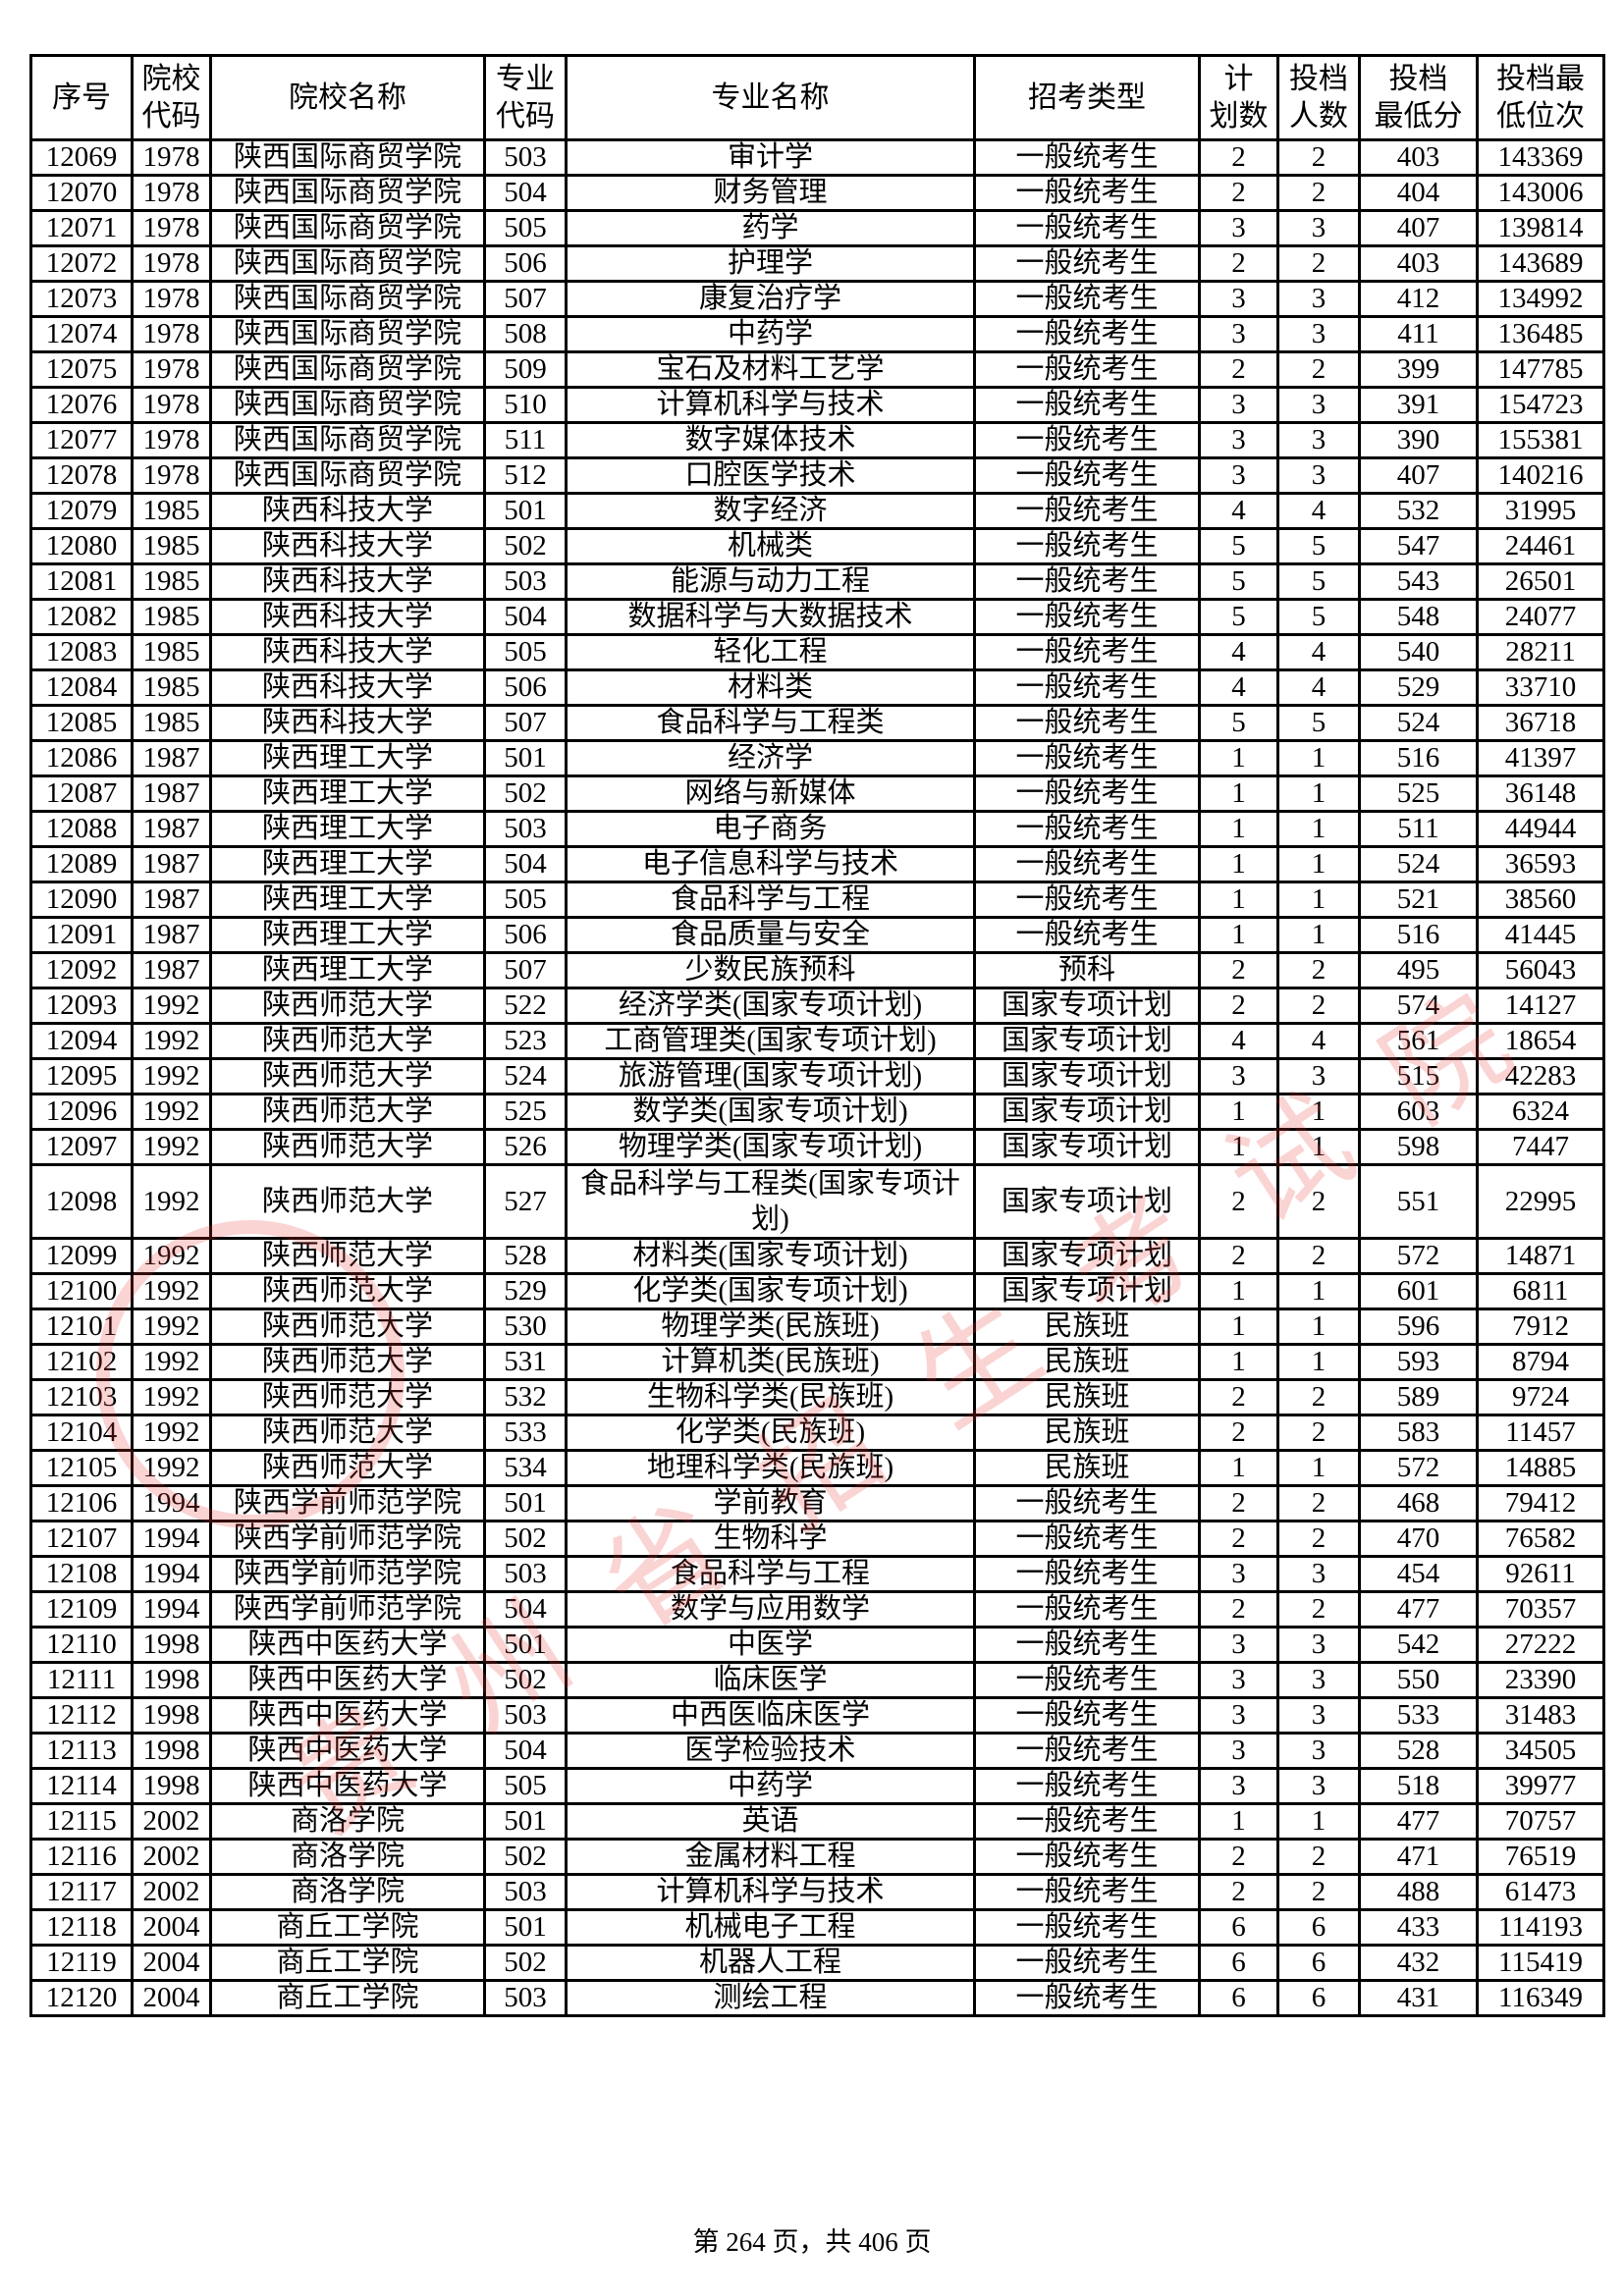 The image size is (1624, 2296). Describe the element at coordinates (817, 263) in the screenshot. I see `table-row: 12072 1978 陕西国际商贸学院 506 护理学 一般统考生 2 2 403 143689` at that location.